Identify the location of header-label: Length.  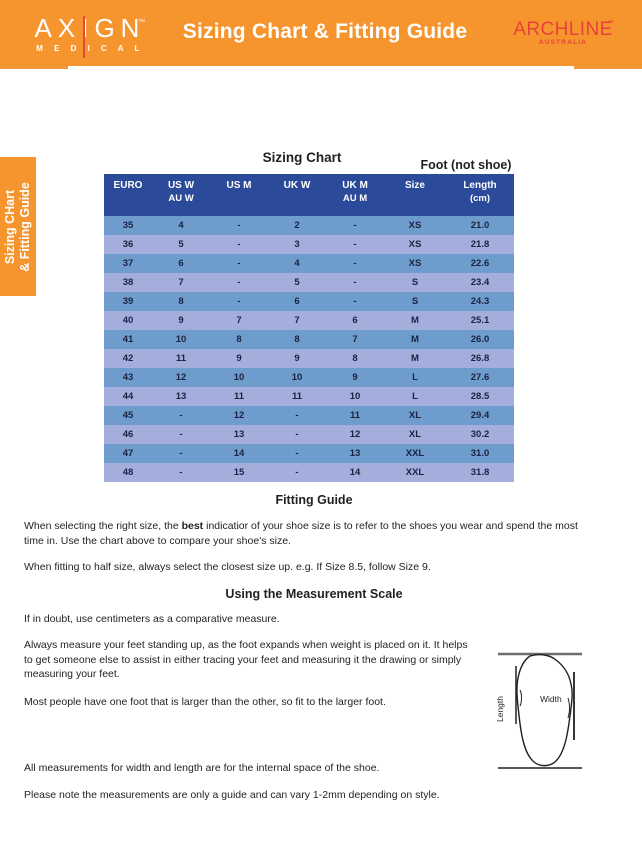
(480, 185).